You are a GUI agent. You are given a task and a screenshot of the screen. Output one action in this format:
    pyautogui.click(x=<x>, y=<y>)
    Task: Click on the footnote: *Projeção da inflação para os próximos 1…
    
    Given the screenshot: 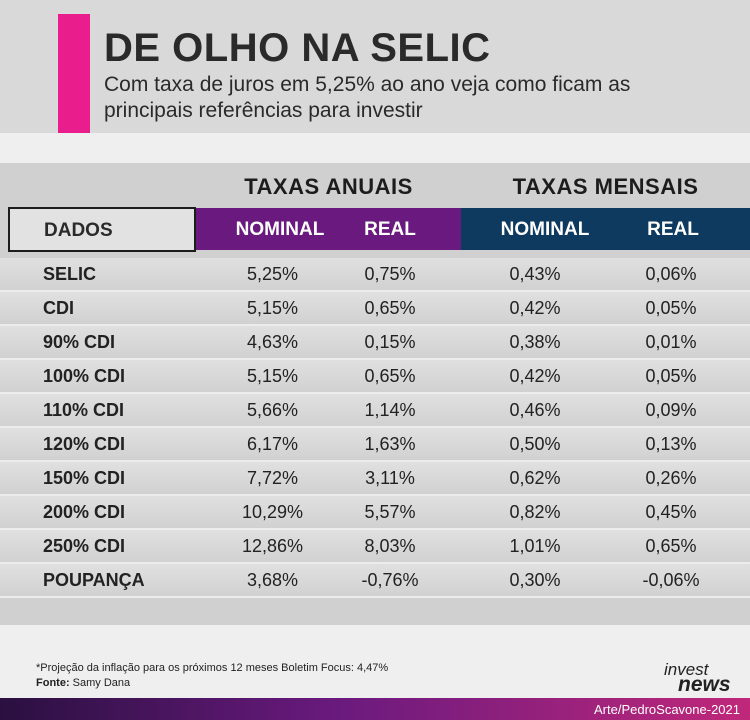 What is the action you would take?
    pyautogui.click(x=212, y=668)
    